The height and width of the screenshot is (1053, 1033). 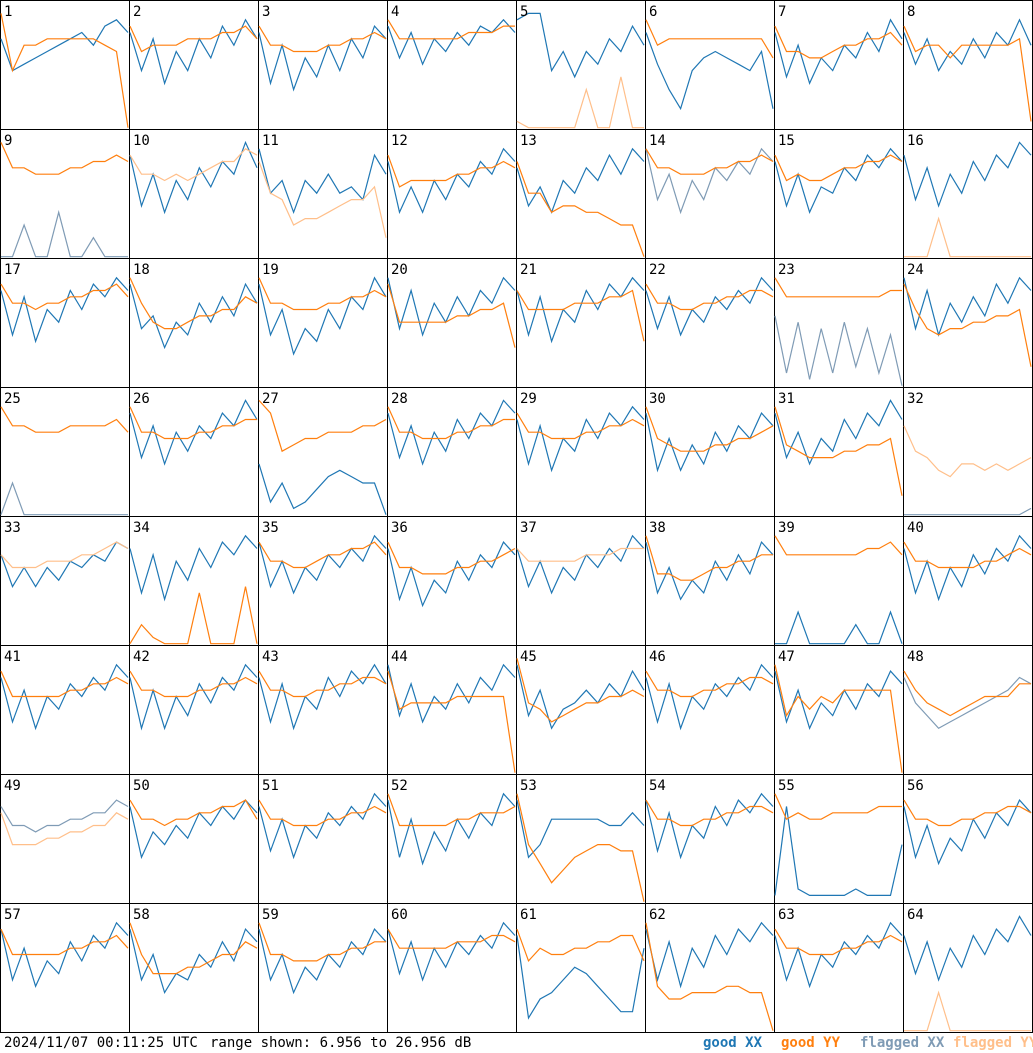 I want to click on panel-label: 9, so click(x=8, y=141).